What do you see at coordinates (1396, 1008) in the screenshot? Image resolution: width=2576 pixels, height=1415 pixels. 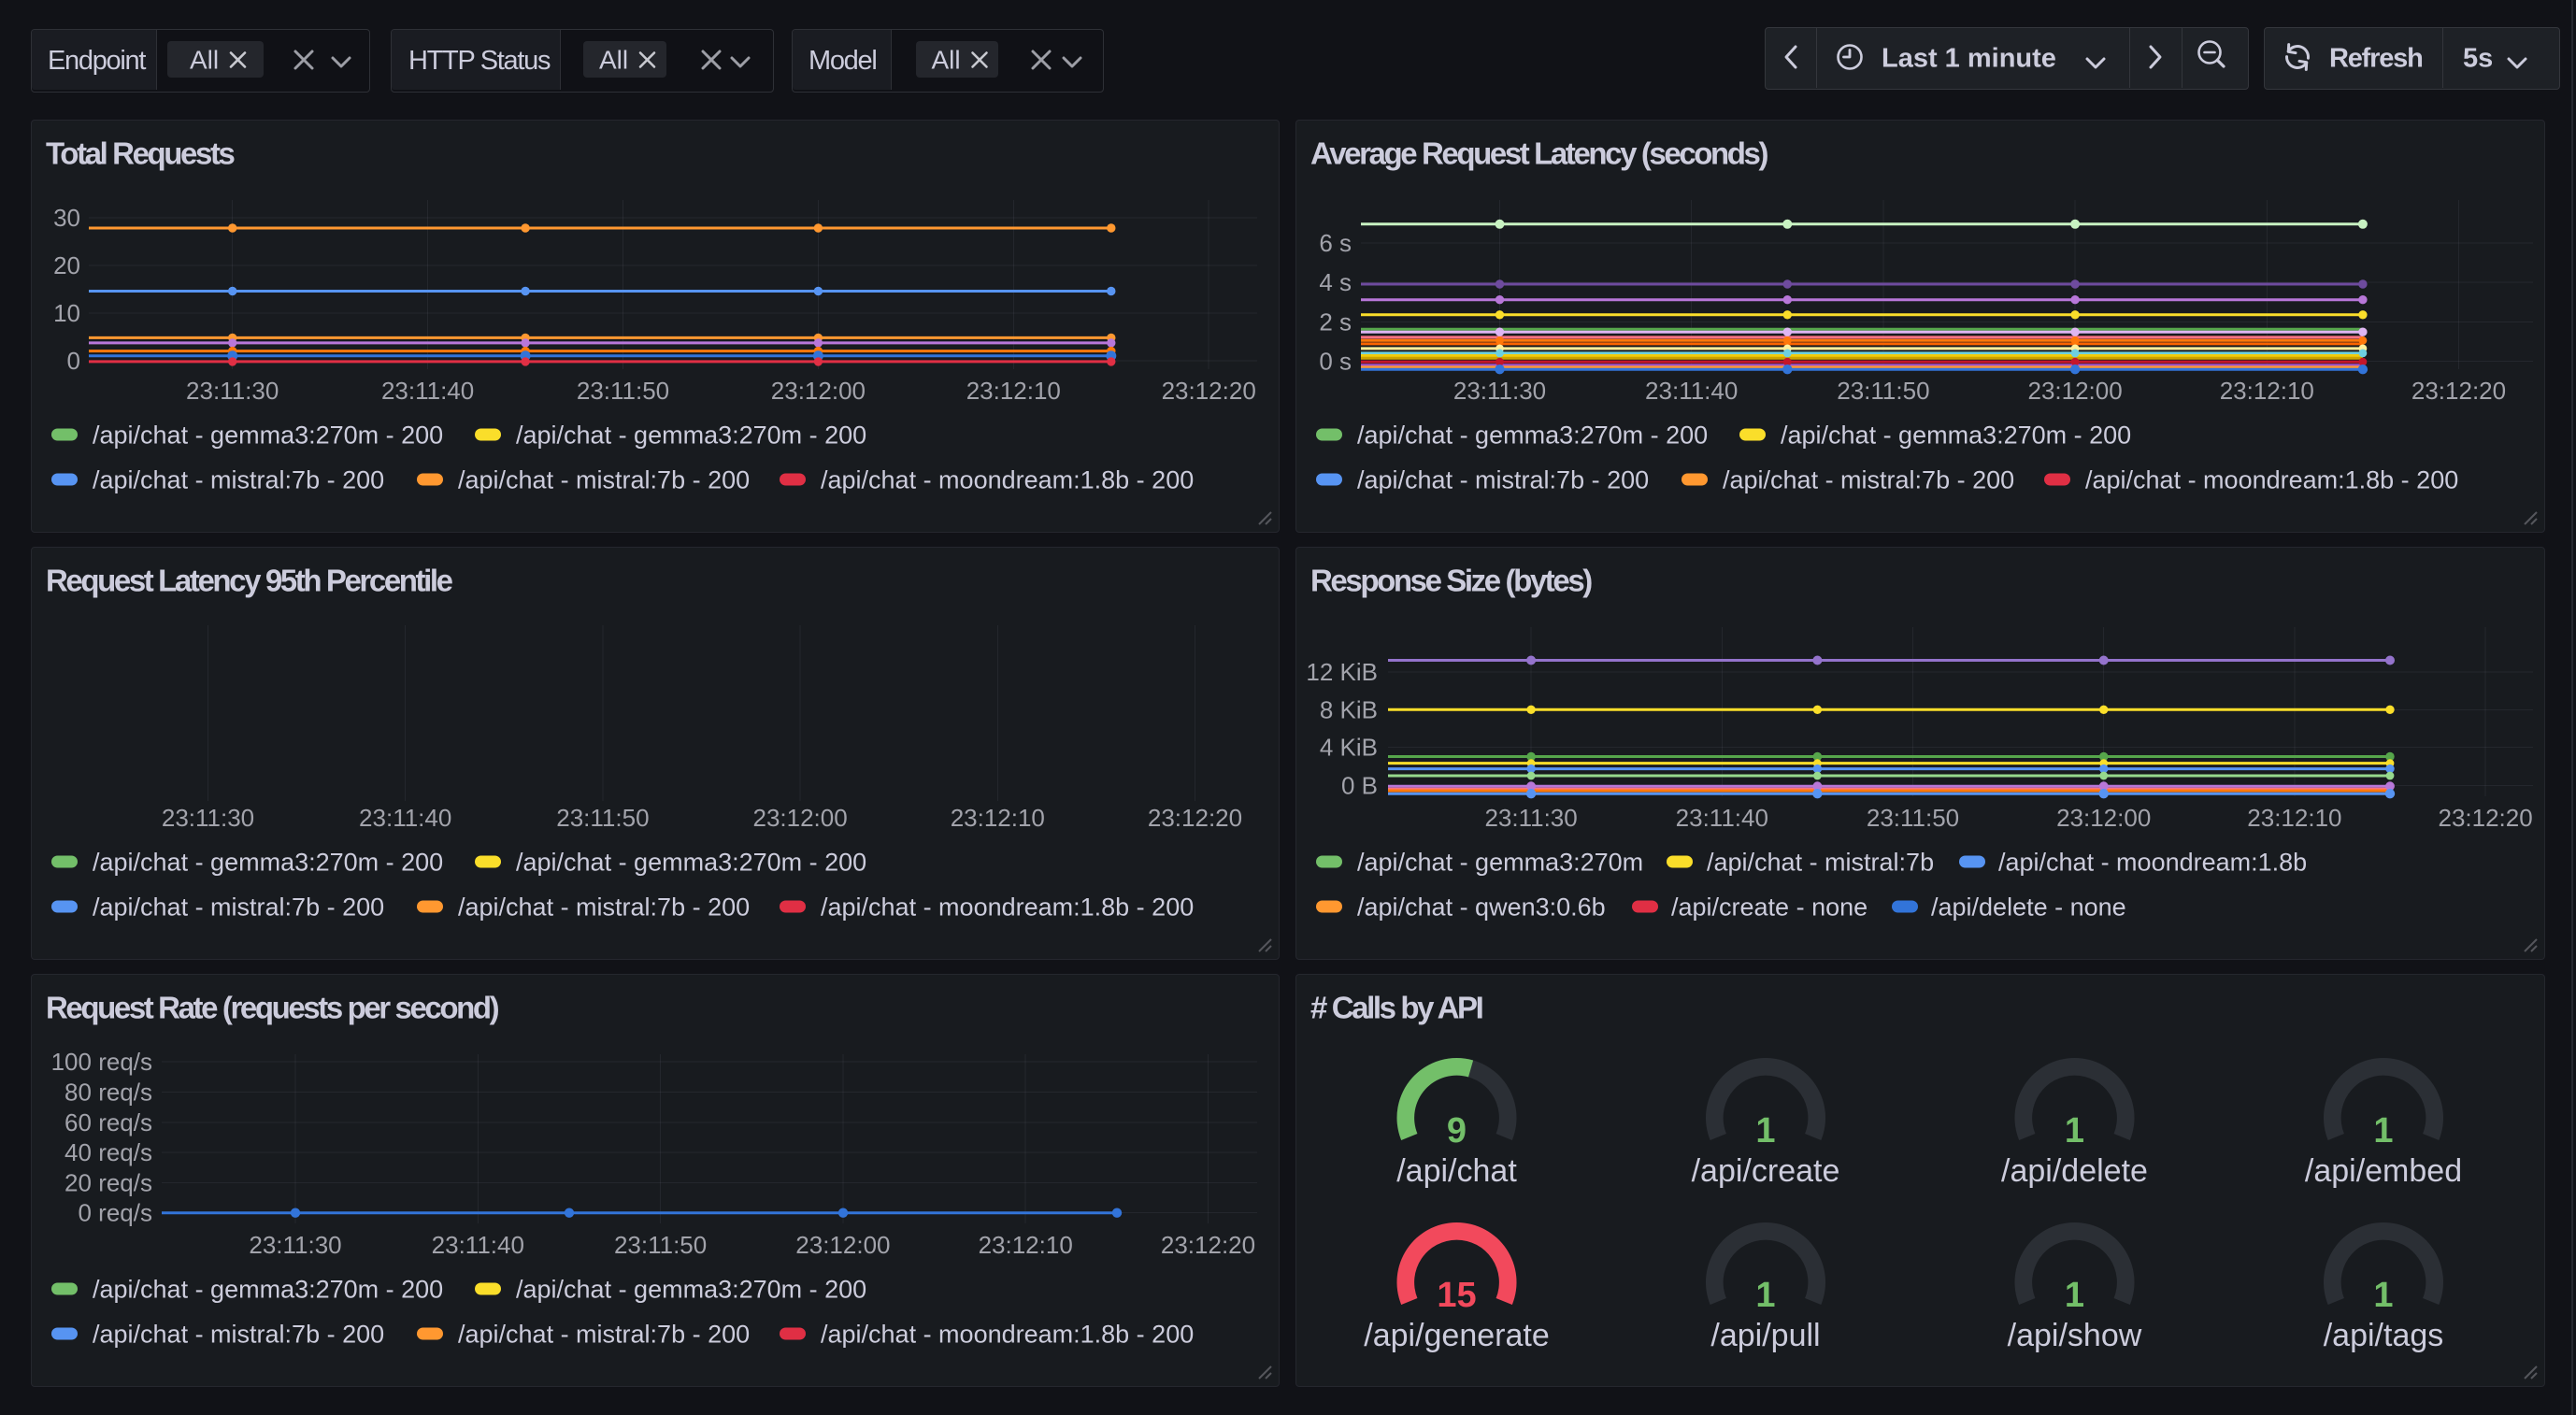 I see `svg-text: # Calls by API` at bounding box center [1396, 1008].